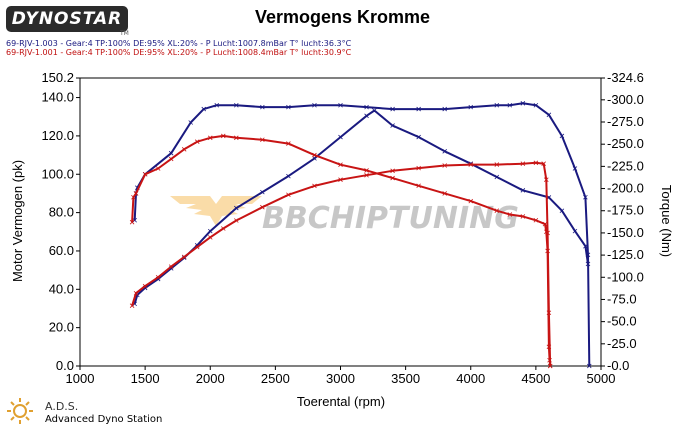 Image resolution: width=685 pixels, height=428 pixels. Describe the element at coordinates (57, 173) in the screenshot. I see `y-tick-label: 100.0` at that location.